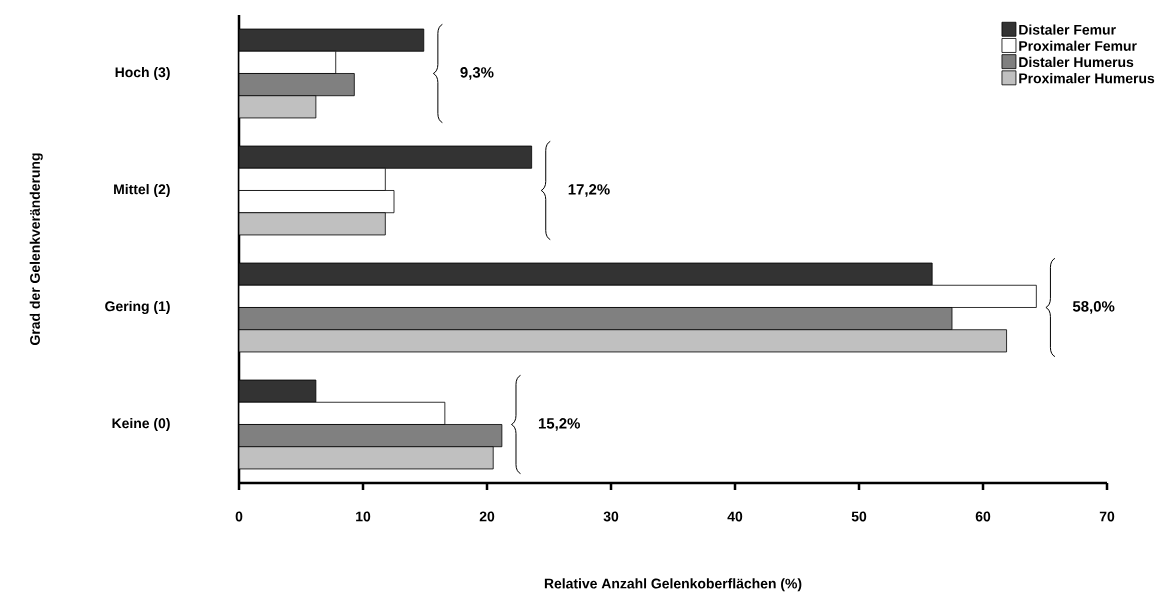  I want to click on legend-label: Proximaler Humerus, so click(1087, 78).